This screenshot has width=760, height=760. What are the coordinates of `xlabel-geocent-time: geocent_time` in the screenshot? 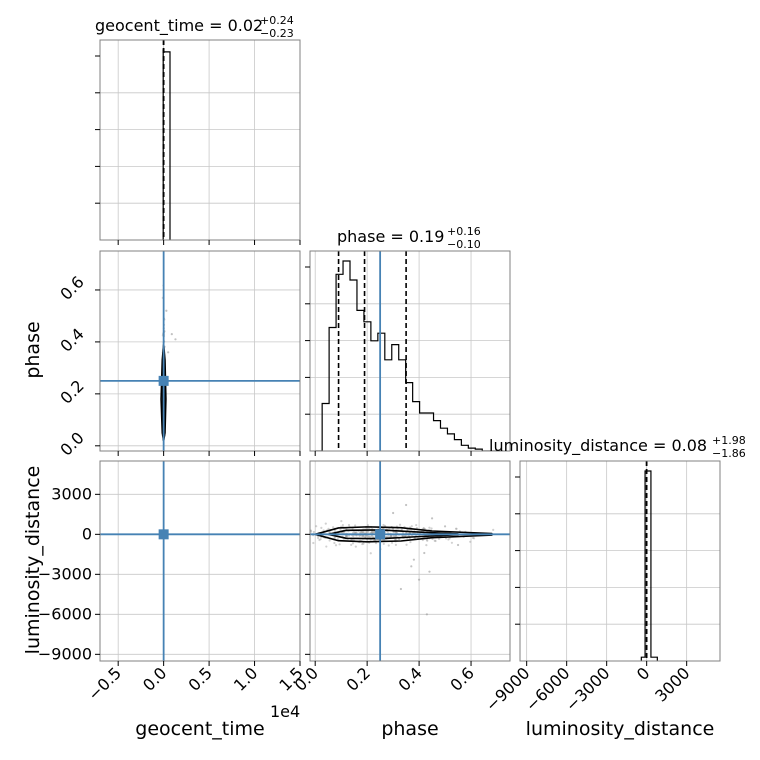 It's located at (199, 729).